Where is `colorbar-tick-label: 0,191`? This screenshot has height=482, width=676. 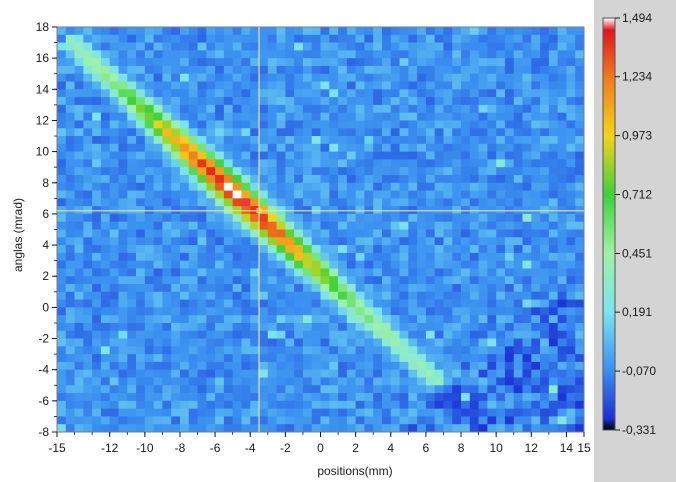 colorbar-tick-label: 0,191 is located at coordinates (637, 312).